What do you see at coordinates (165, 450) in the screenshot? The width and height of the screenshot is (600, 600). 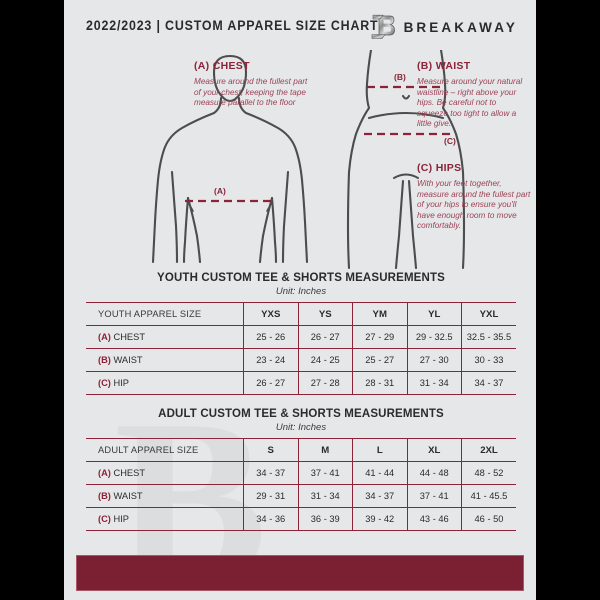 I see `col-head-adult-apparel-size: ADULT APPAREL SIZE` at bounding box center [165, 450].